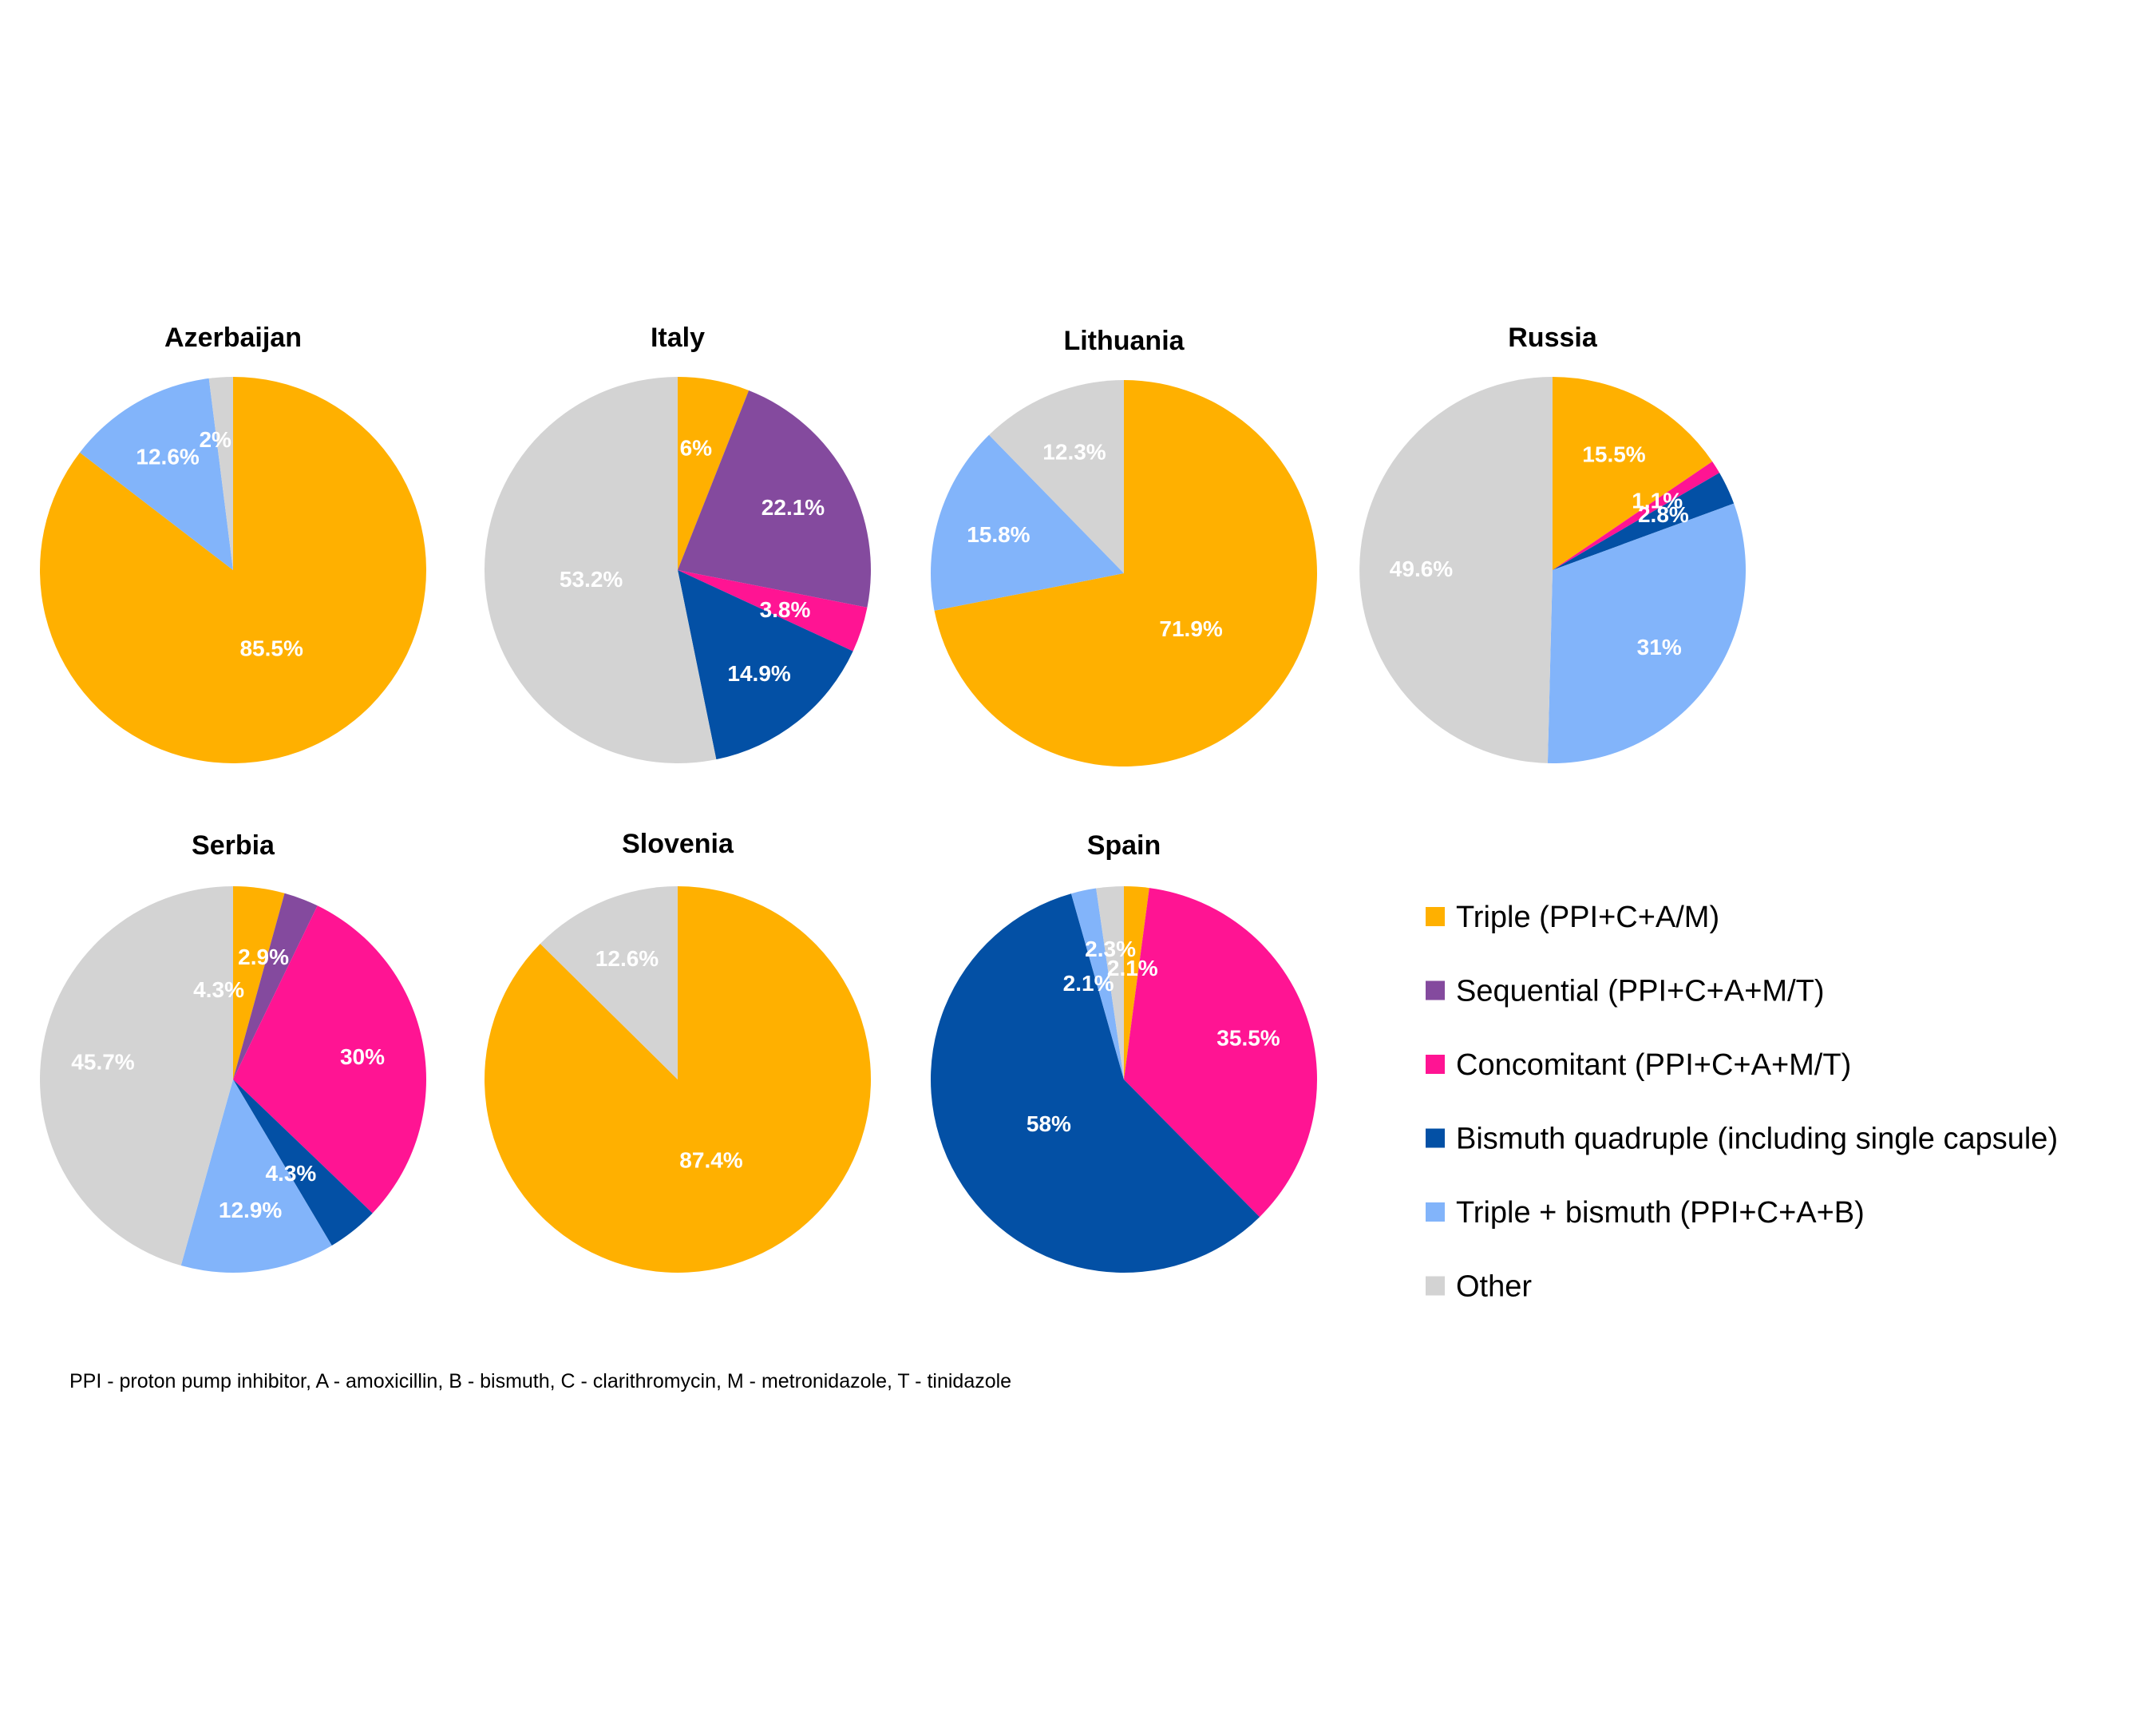 The height and width of the screenshot is (1723, 2156). I want to click on pie-serbia: 4.3% 2.9% 30% 4.3% 12.9% 45.7% Serbia, so click(233, 1051).